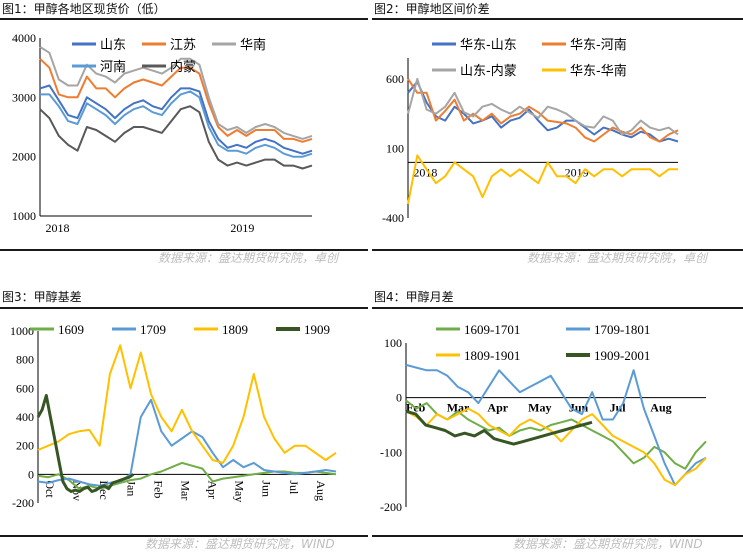 The height and width of the screenshot is (552, 743). I want to click on legend-label-1909-2001: 1909-2001, so click(622, 355).